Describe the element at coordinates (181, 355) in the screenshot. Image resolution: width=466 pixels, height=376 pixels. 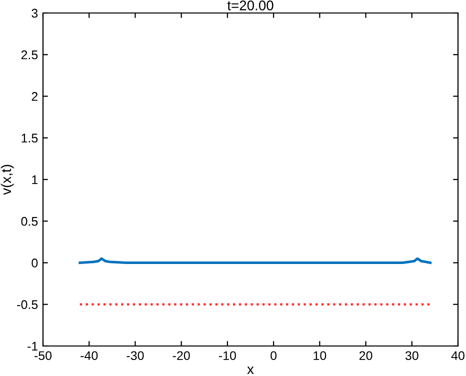
I see `x-tick-label: -20` at that location.